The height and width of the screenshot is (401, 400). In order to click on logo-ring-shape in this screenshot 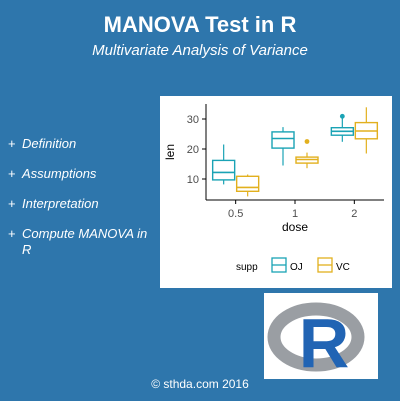, I will do `click(316, 337)`.